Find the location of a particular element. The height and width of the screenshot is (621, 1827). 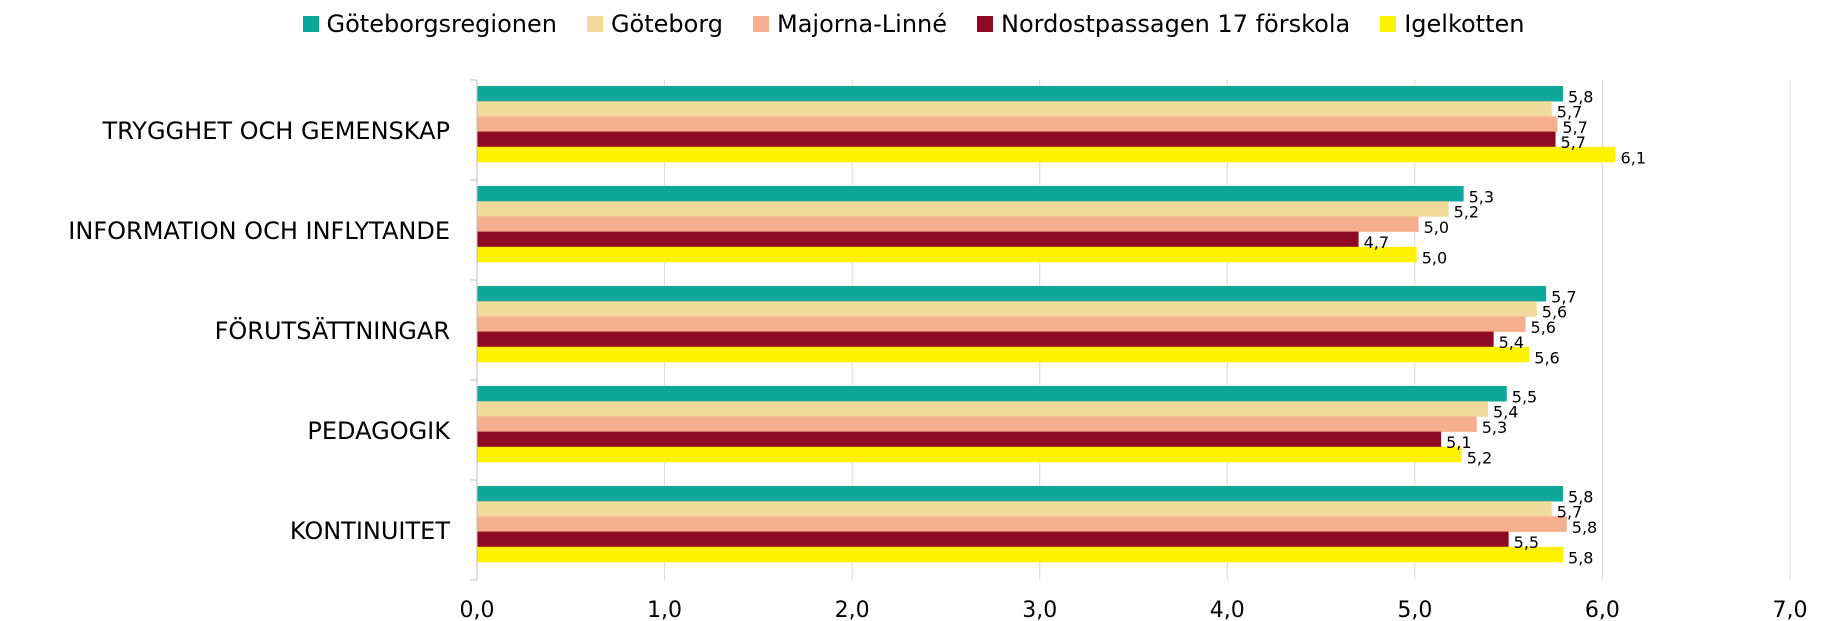

x-tick-label: 4,0 is located at coordinates (1227, 609).